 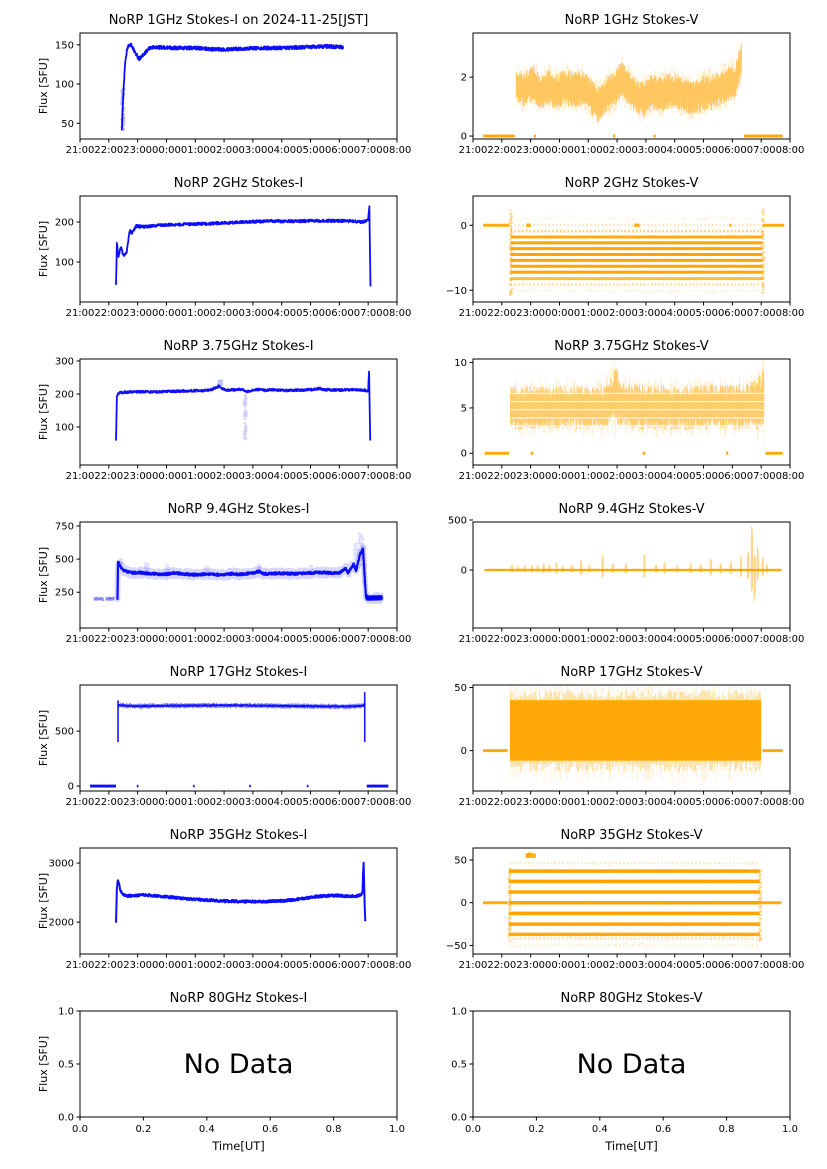 I want to click on subplot-title: NoRP 1GHz Stokes-V, so click(x=632, y=20).